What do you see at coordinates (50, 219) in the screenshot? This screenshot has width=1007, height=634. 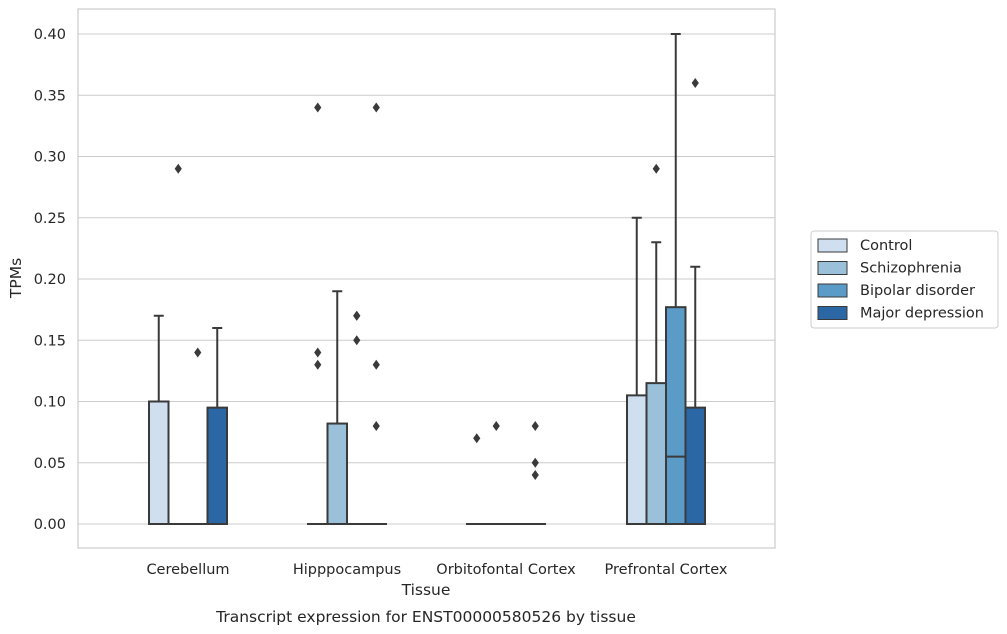 I see `y-tick-label: 0.25` at bounding box center [50, 219].